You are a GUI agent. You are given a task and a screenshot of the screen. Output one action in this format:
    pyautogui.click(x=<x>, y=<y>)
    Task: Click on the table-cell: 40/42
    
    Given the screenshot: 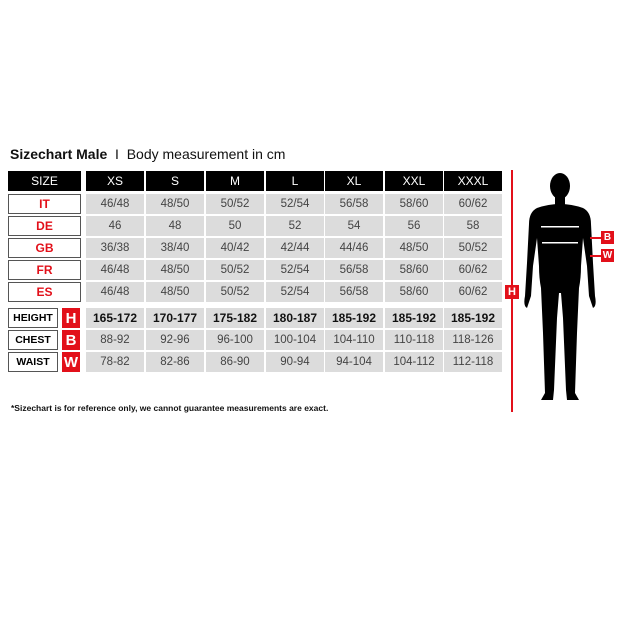 What is the action you would take?
    pyautogui.click(x=235, y=248)
    